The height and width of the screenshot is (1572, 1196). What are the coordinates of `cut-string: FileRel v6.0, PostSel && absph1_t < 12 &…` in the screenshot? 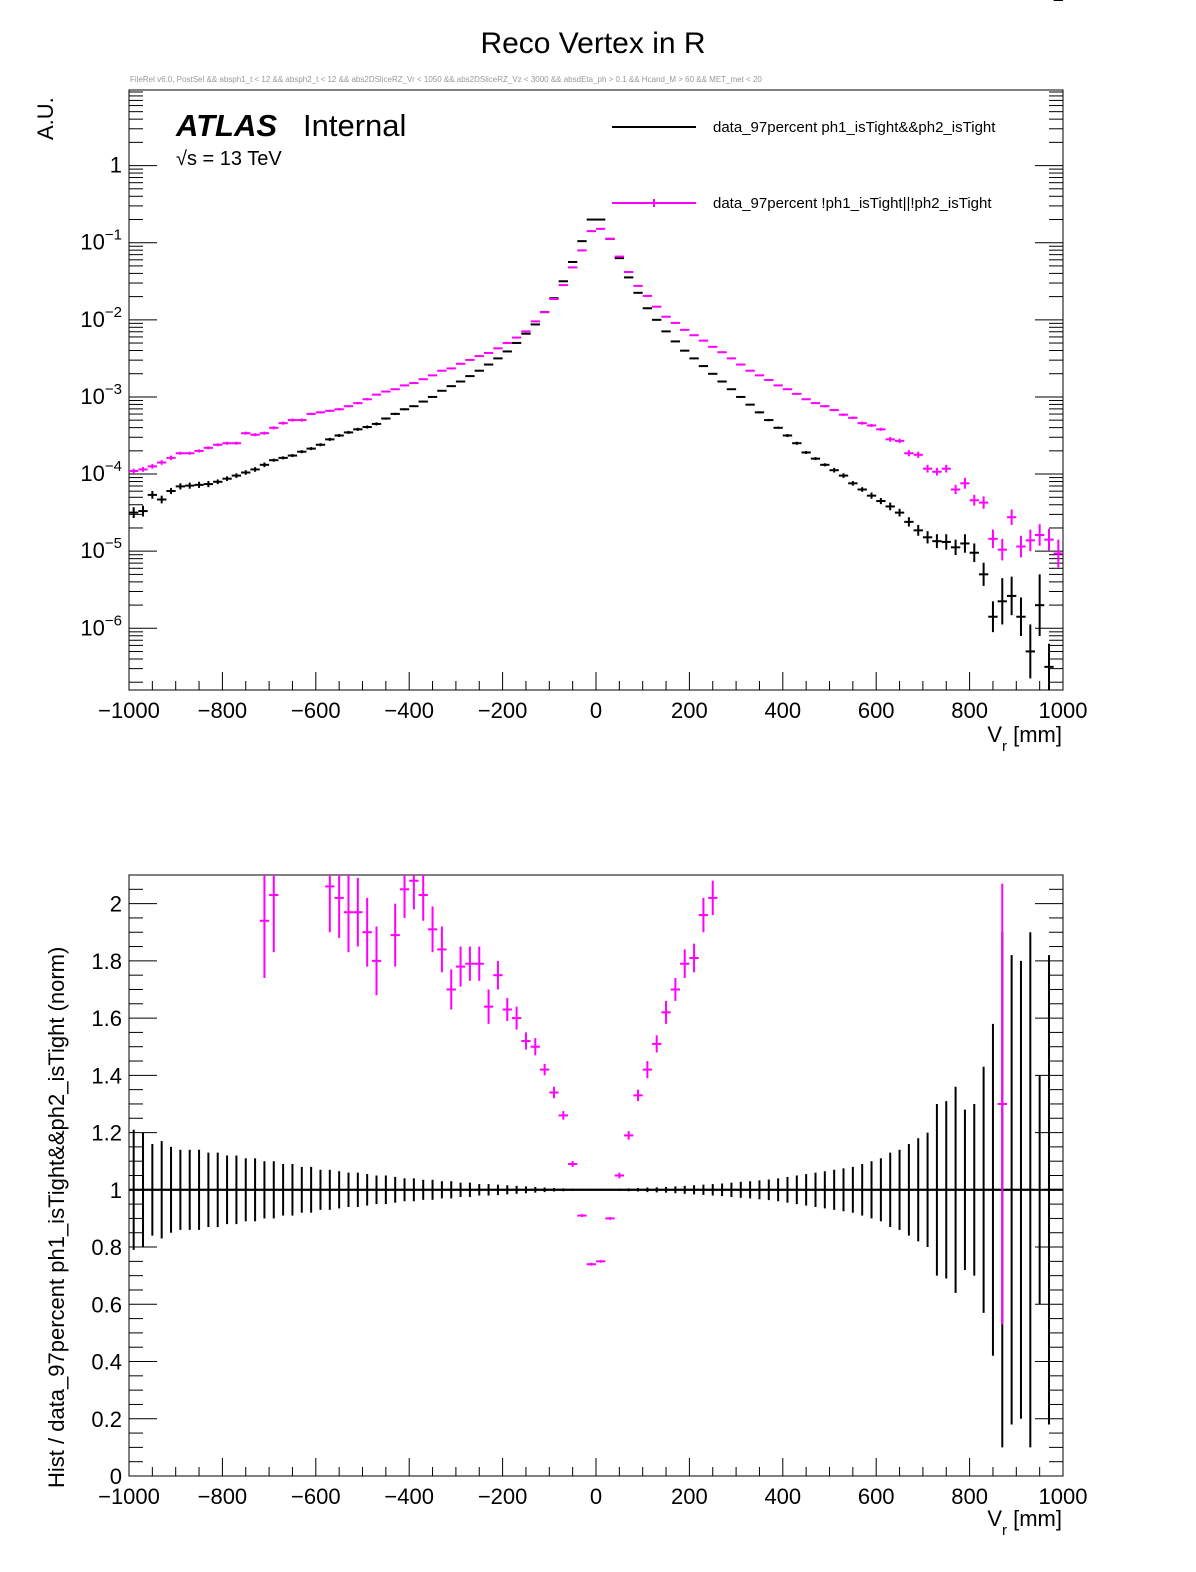 It's located at (446, 79).